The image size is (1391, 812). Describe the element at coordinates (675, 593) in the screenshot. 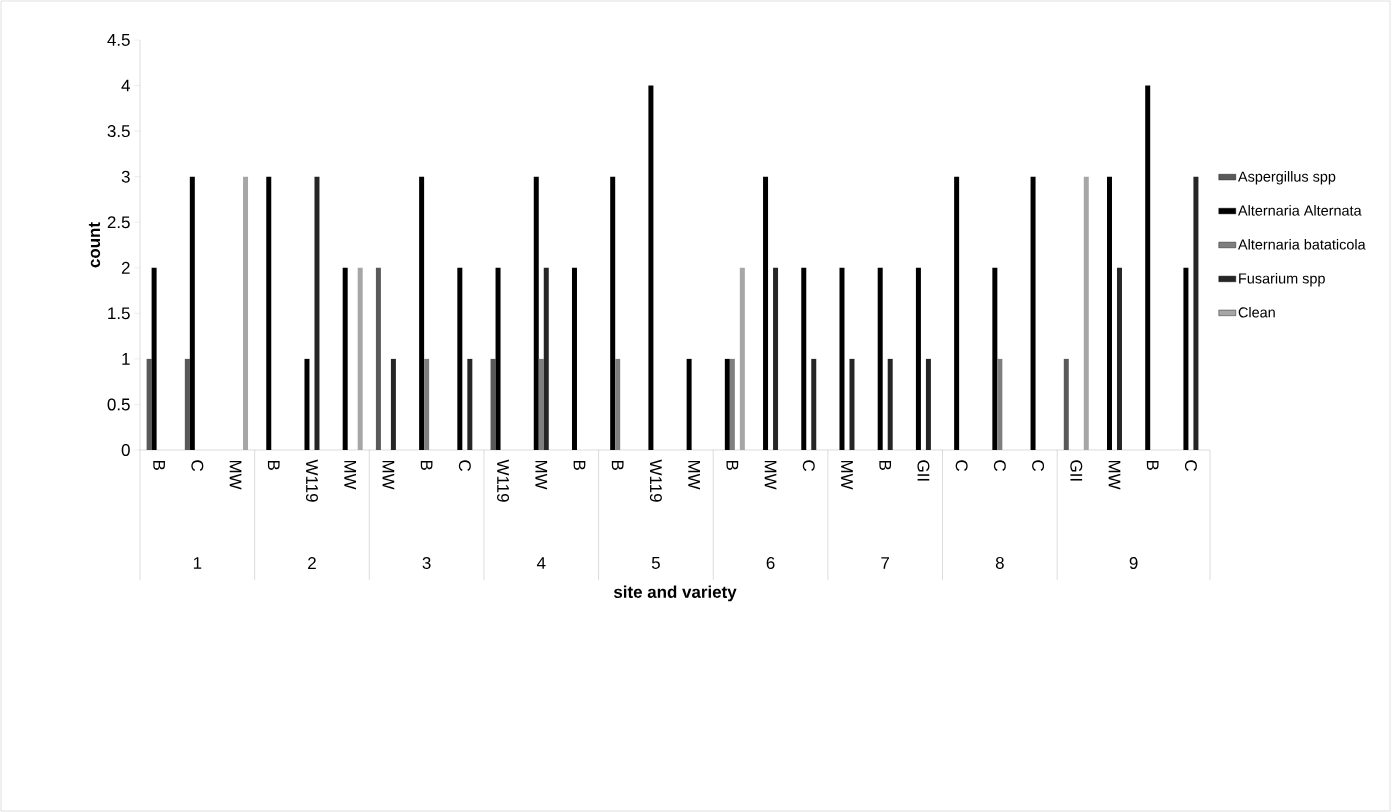

I see `x-axis-title: site and variety` at that location.